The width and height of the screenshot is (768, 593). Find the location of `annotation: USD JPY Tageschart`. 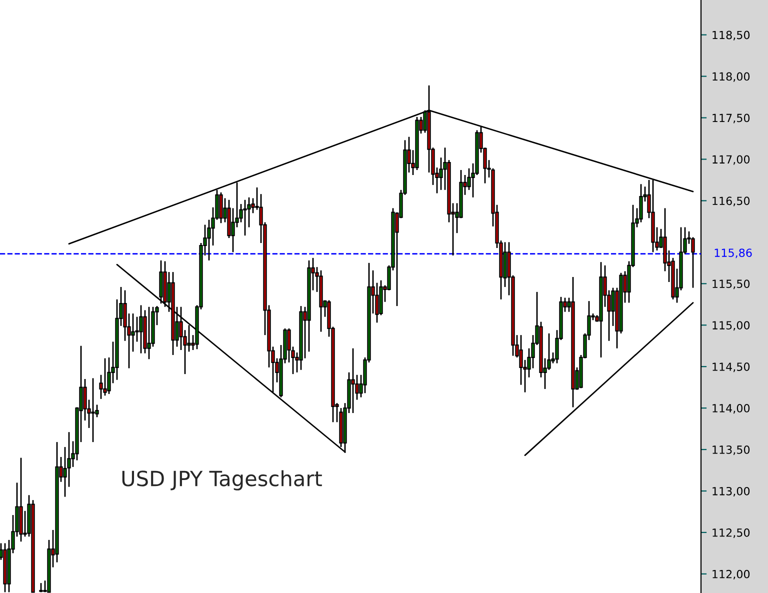

annotation: USD JPY Tageschart is located at coordinates (222, 480).